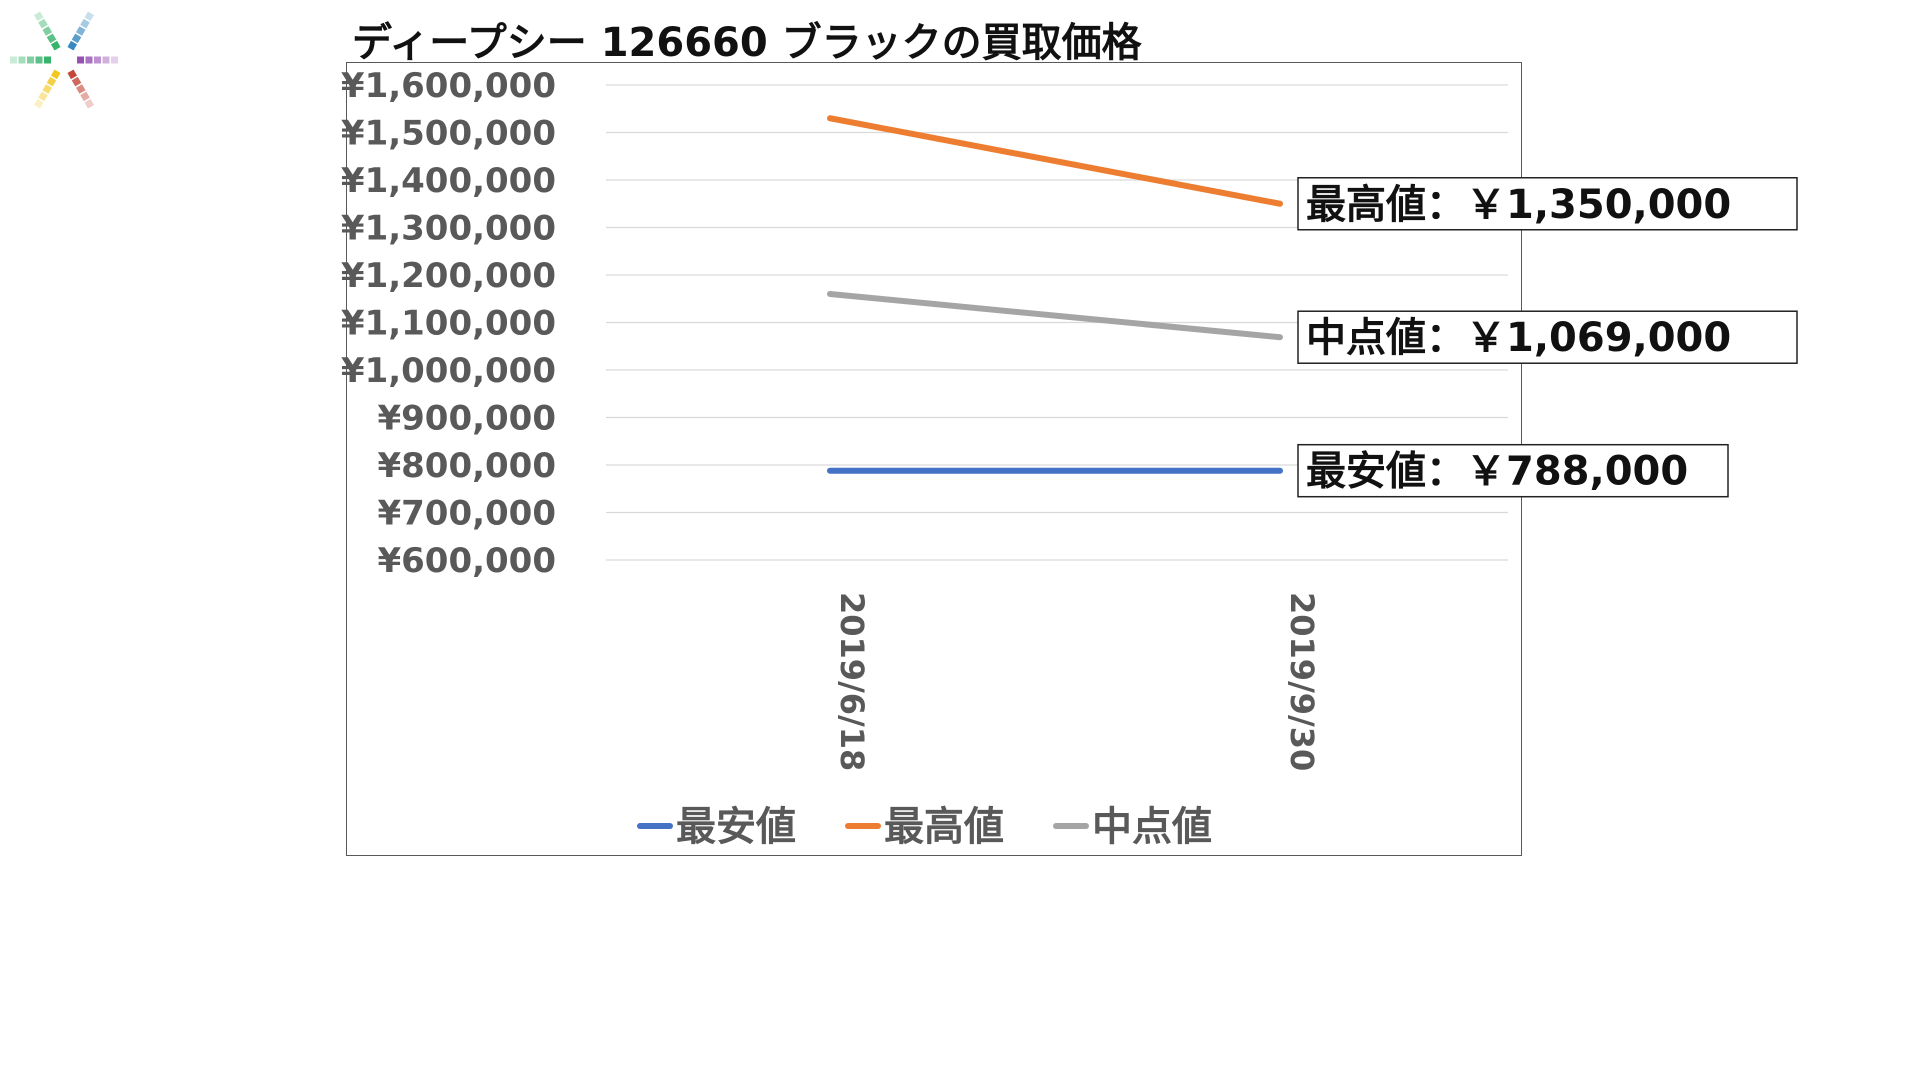  I want to click on y-tick-label: ¥1,000,000, so click(448, 371).